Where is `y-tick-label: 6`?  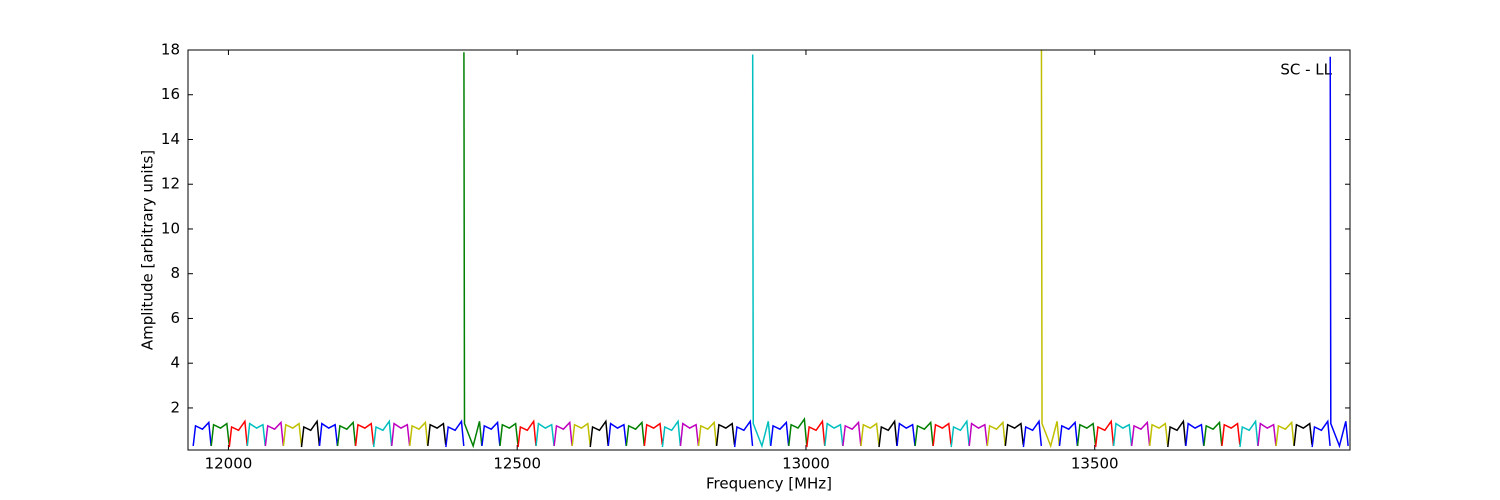 y-tick-label: 6 is located at coordinates (175, 318).